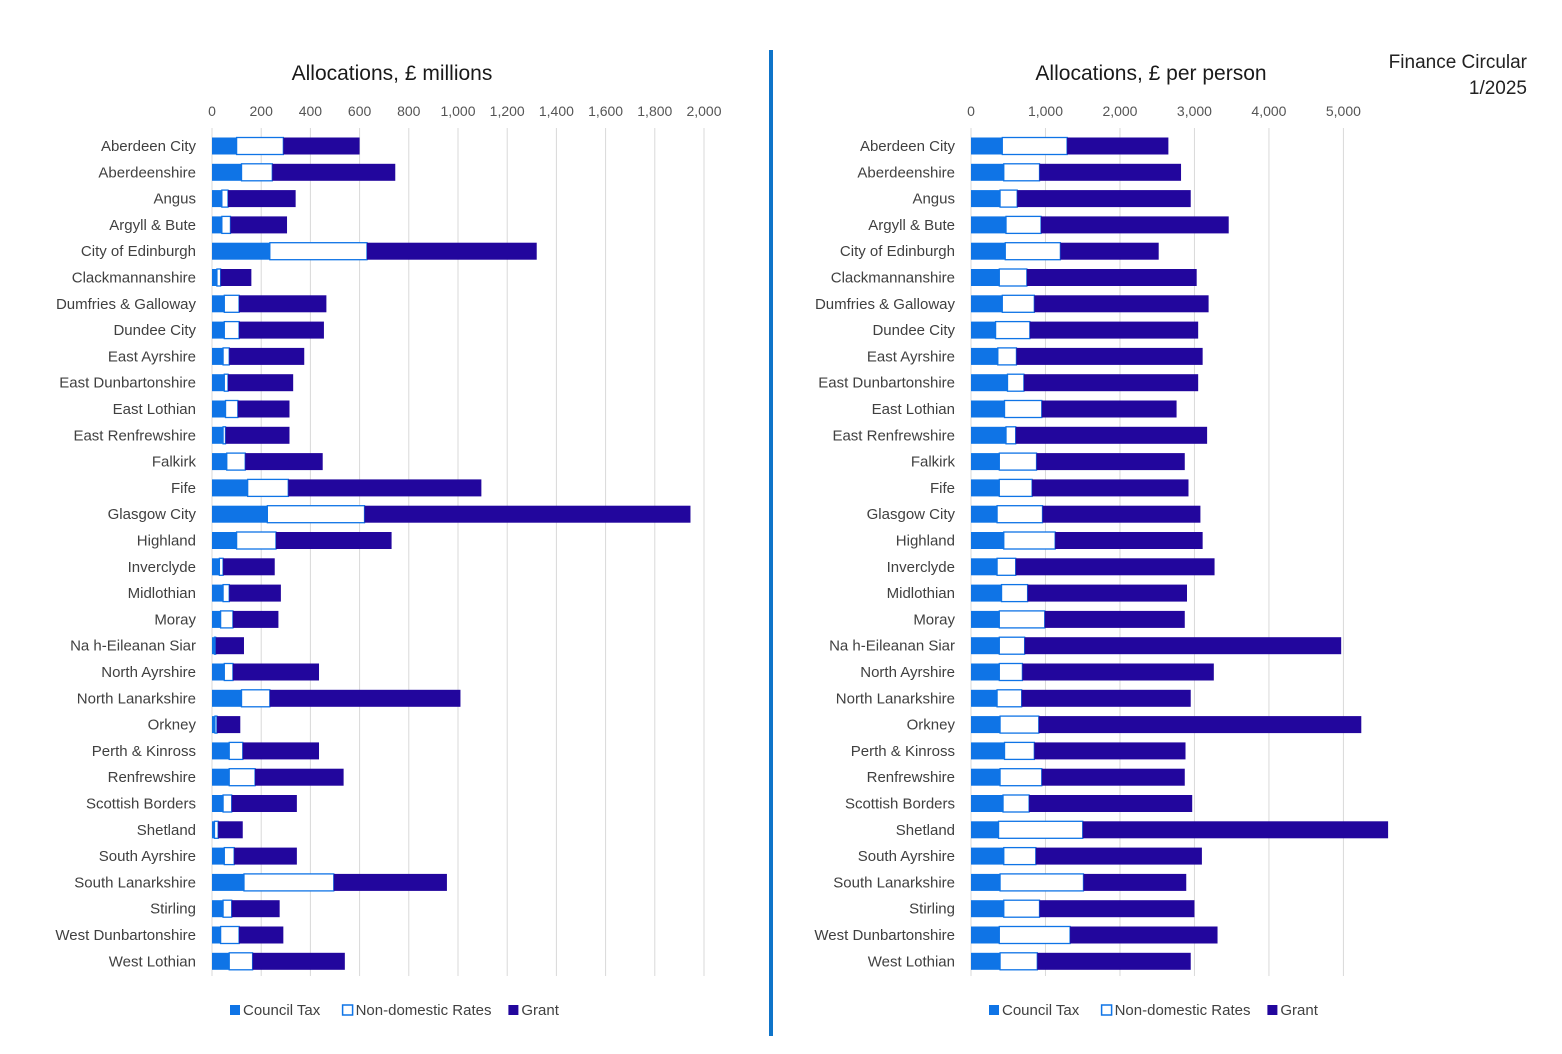  What do you see at coordinates (988, 251) in the screenshot?
I see `bar-council-tax-city-of-edinburgh` at bounding box center [988, 251].